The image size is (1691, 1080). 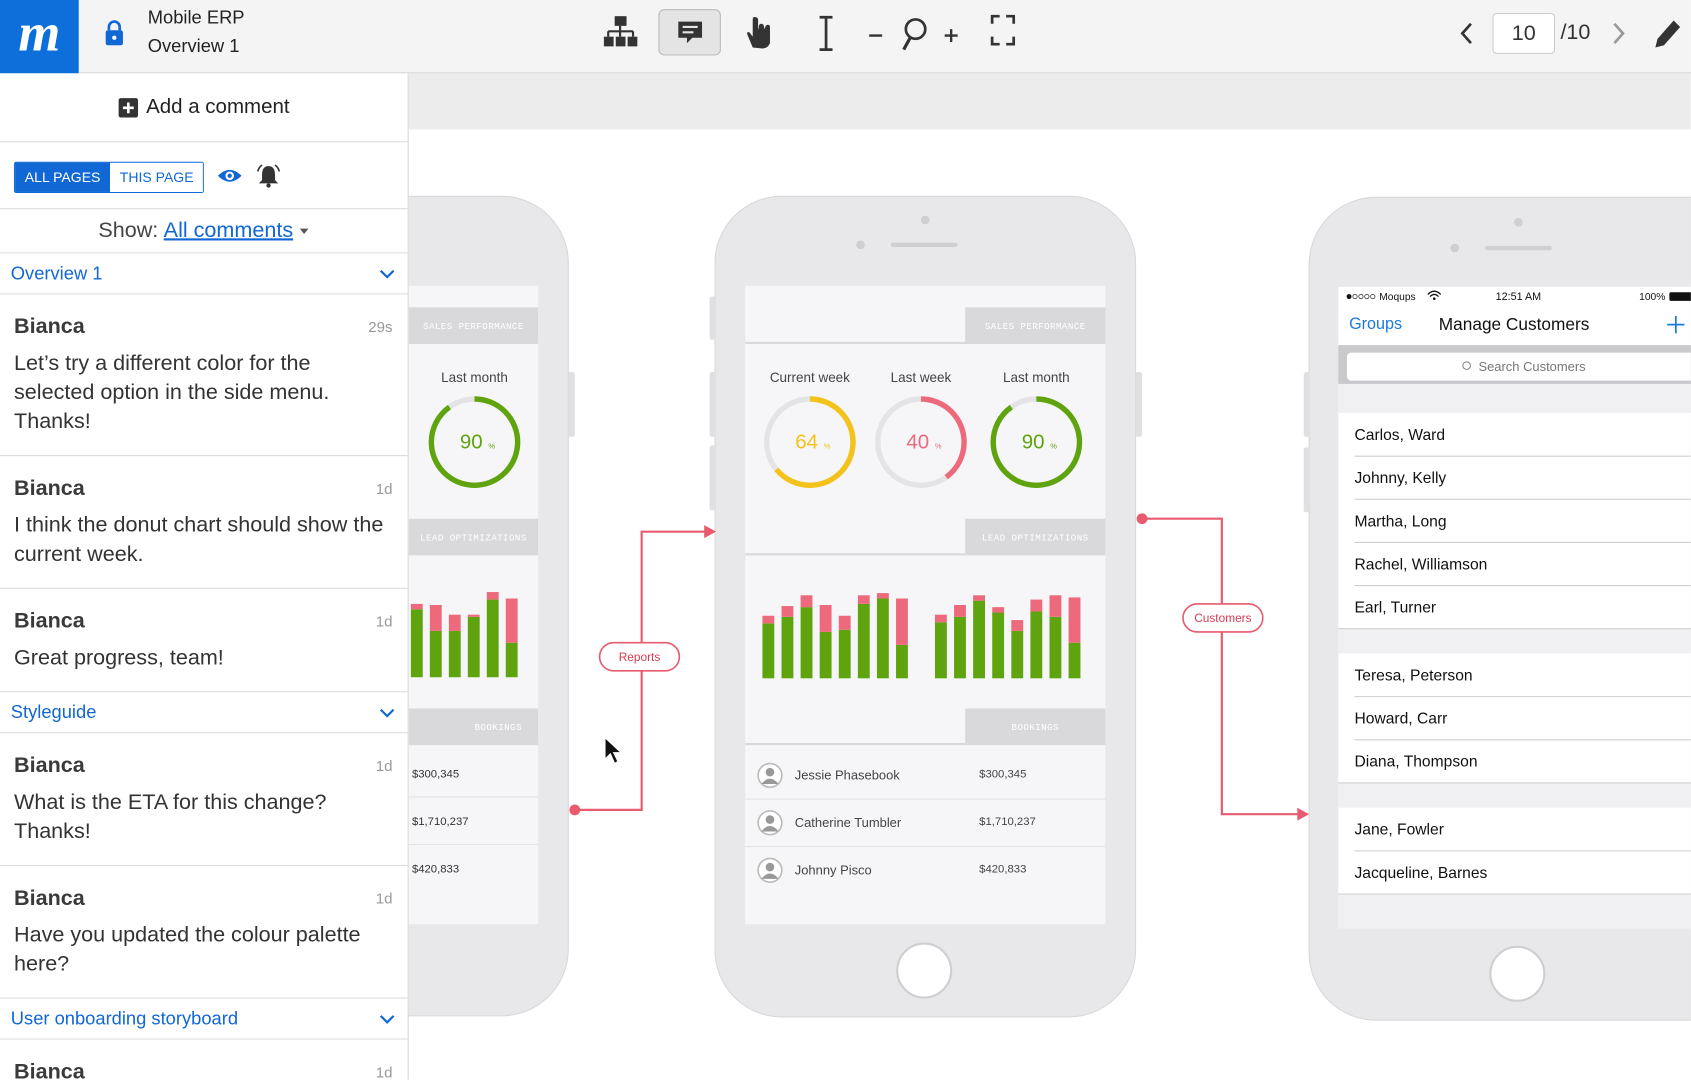 What do you see at coordinates (621, 33) in the screenshot?
I see `sitemap-button` at bounding box center [621, 33].